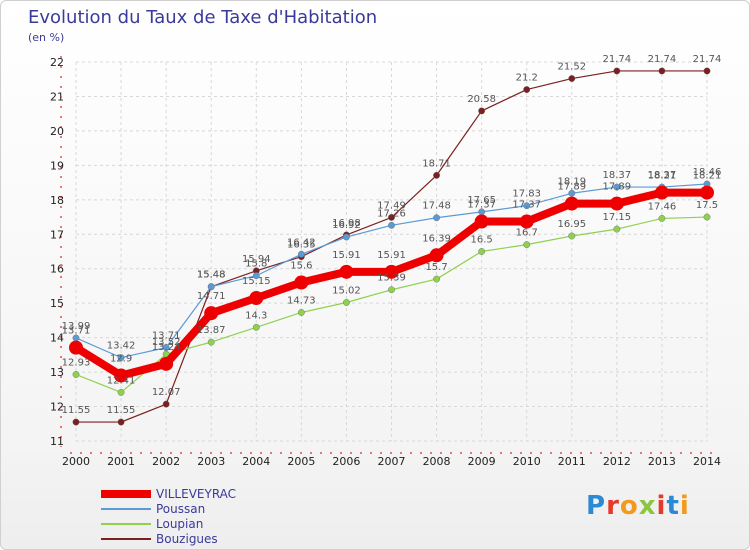 The image size is (750, 550). Describe the element at coordinates (57, 234) in the screenshot. I see `y-tick-label: 17` at that location.